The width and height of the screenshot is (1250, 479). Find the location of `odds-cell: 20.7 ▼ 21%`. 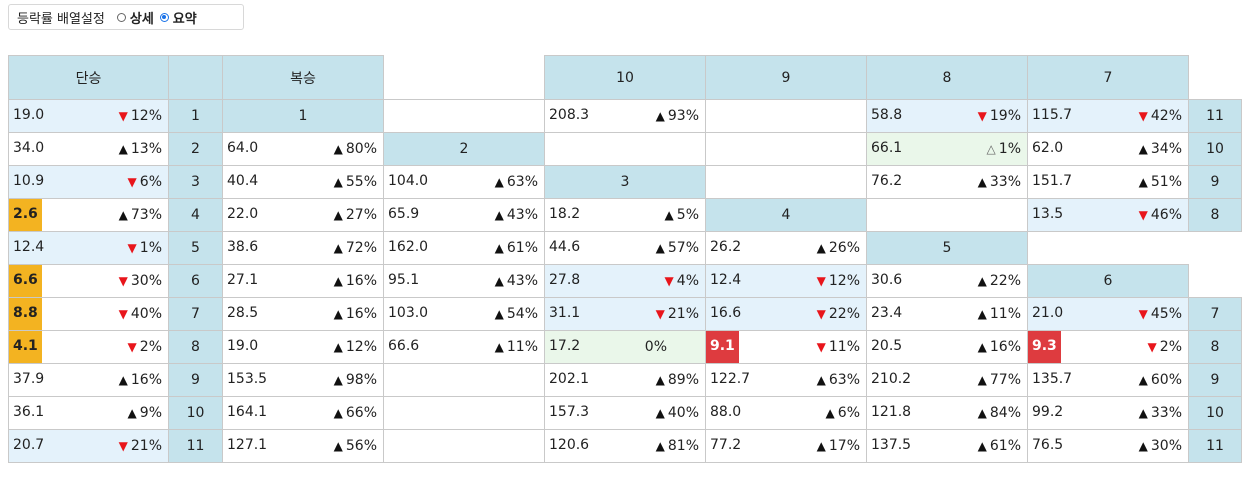

odds-cell: 20.7 ▼ 21% is located at coordinates (88, 446).